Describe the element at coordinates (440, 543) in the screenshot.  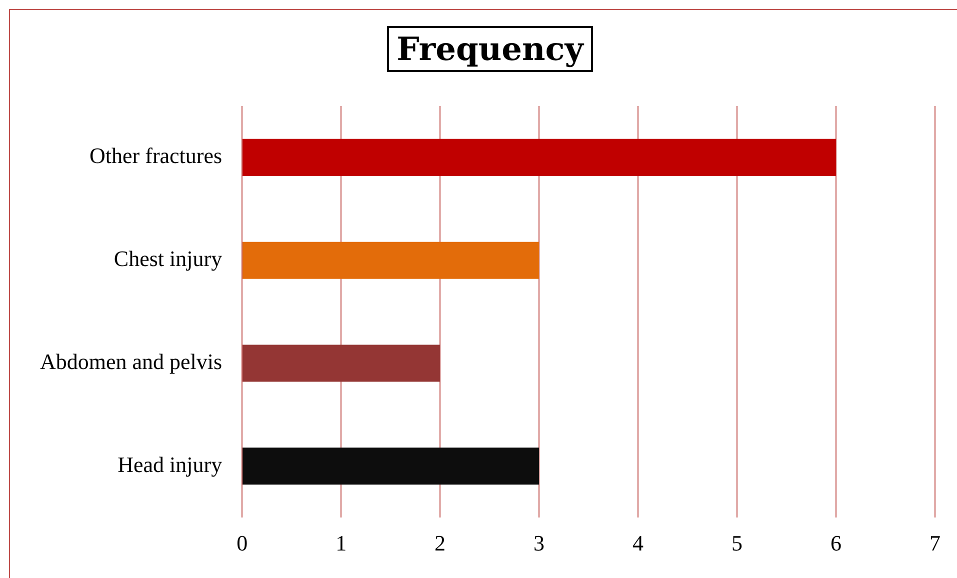
I see `x-tick-label: 2` at that location.